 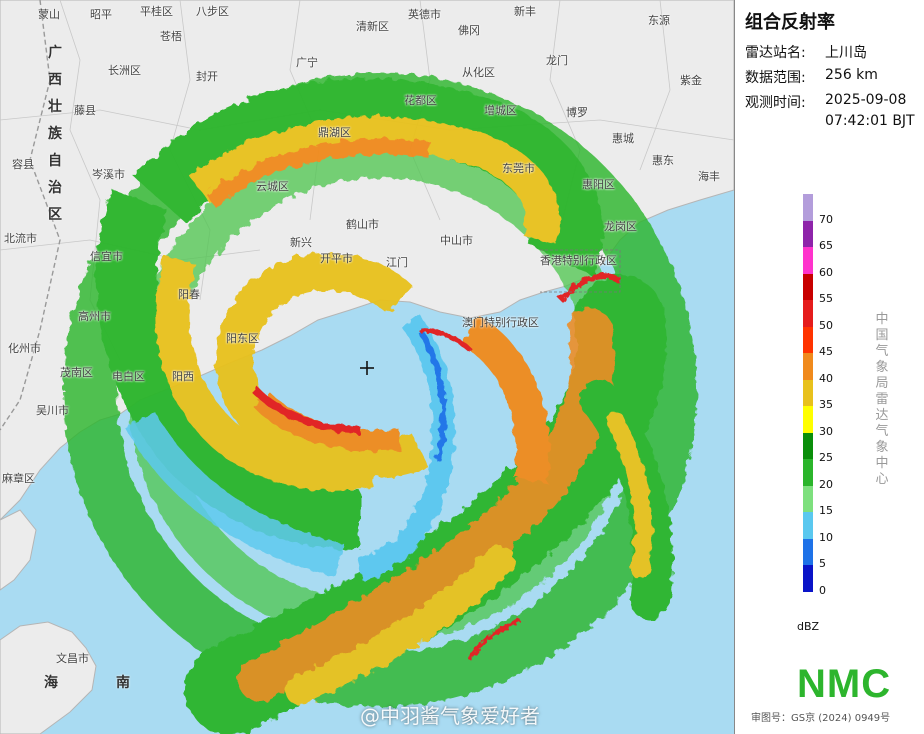 I want to click on place-label: 惠城, so click(x=623, y=138).